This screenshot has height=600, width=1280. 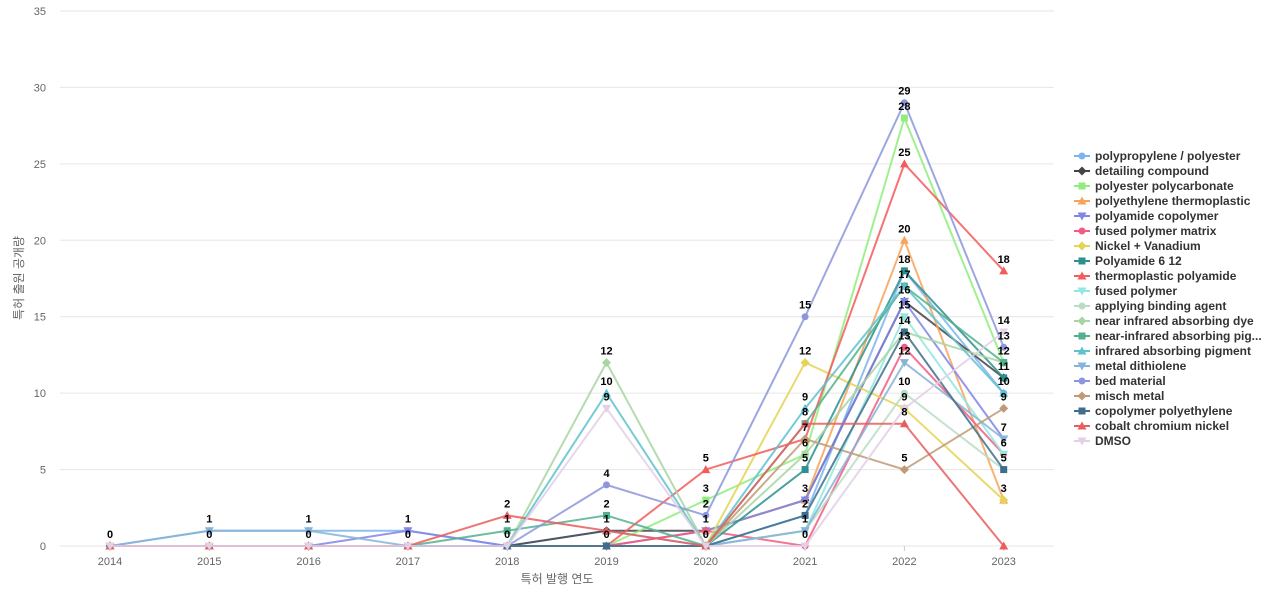 I want to click on legend-item: cobalt chromium nickel, so click(x=1151, y=426).